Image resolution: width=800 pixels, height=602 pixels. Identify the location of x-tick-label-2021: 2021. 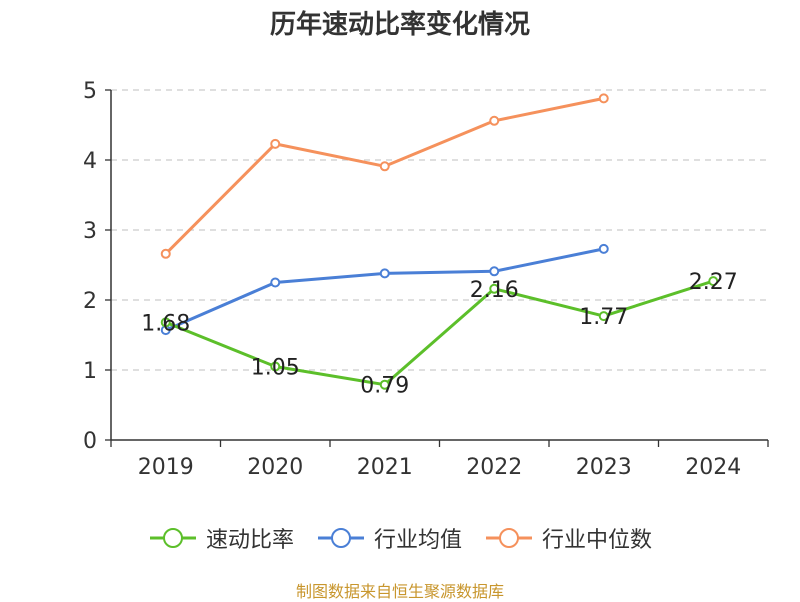
(385, 467).